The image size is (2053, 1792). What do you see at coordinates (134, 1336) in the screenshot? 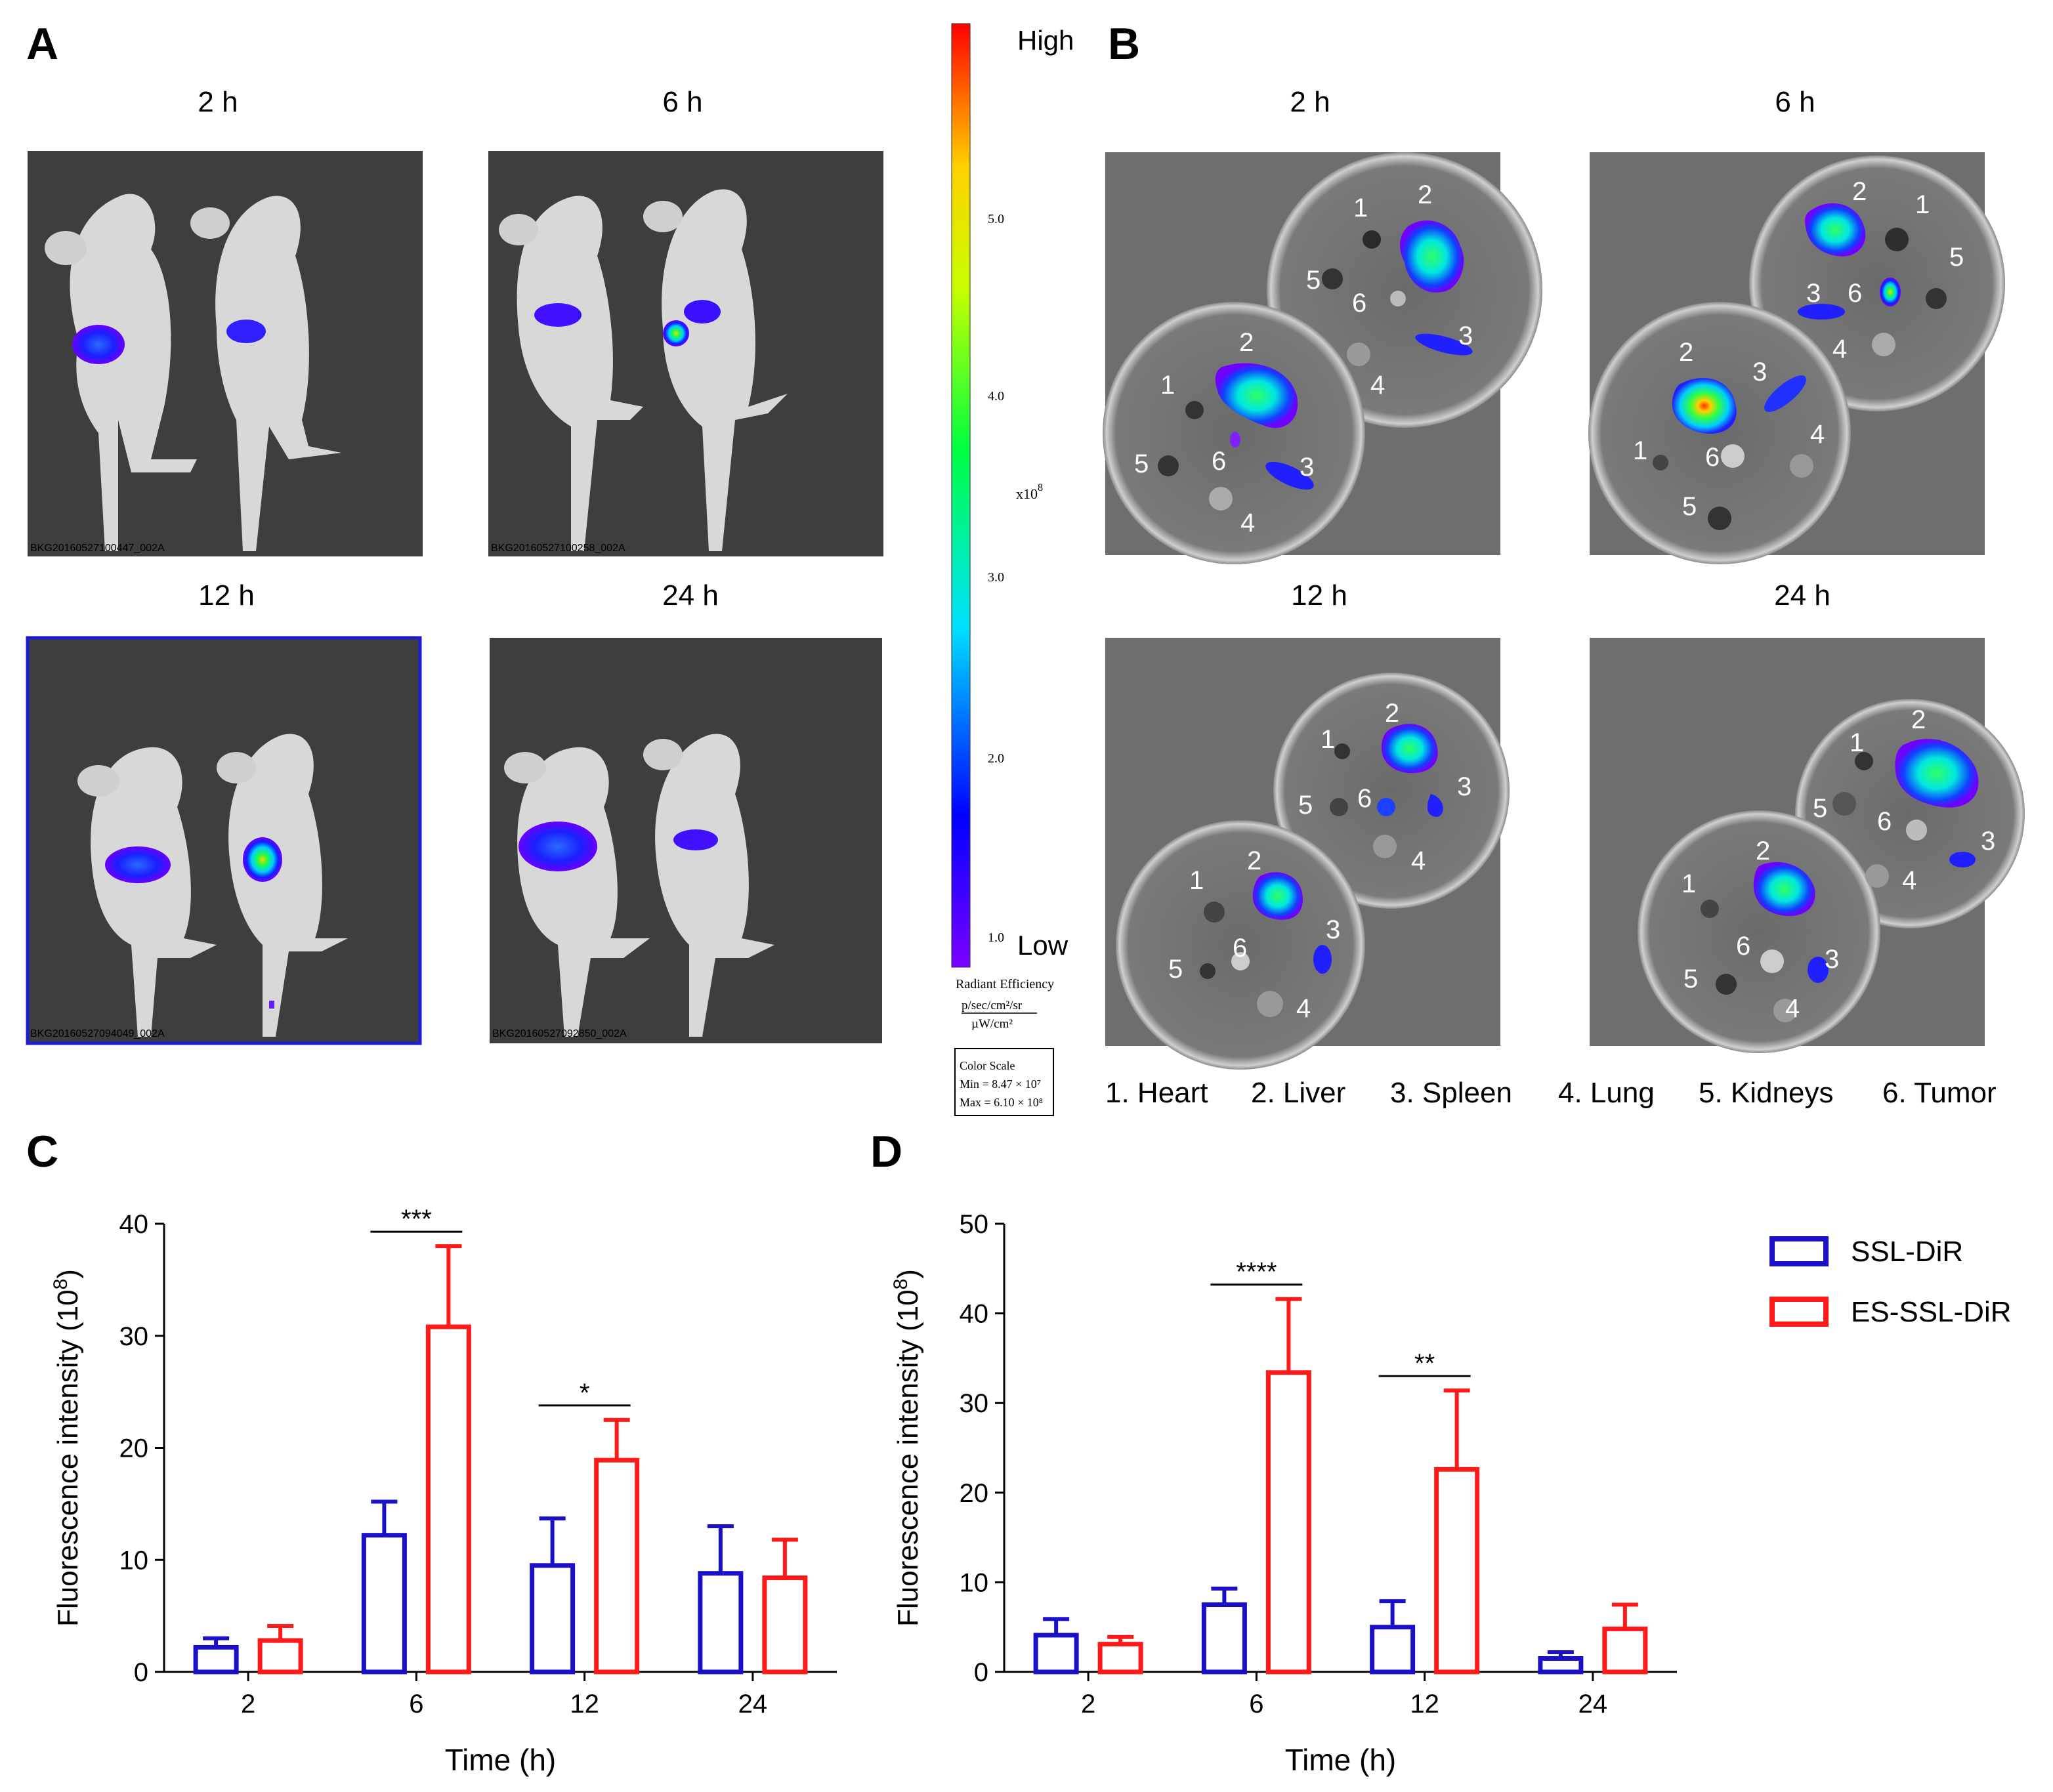
I see `y-tick-label: 30` at bounding box center [134, 1336].